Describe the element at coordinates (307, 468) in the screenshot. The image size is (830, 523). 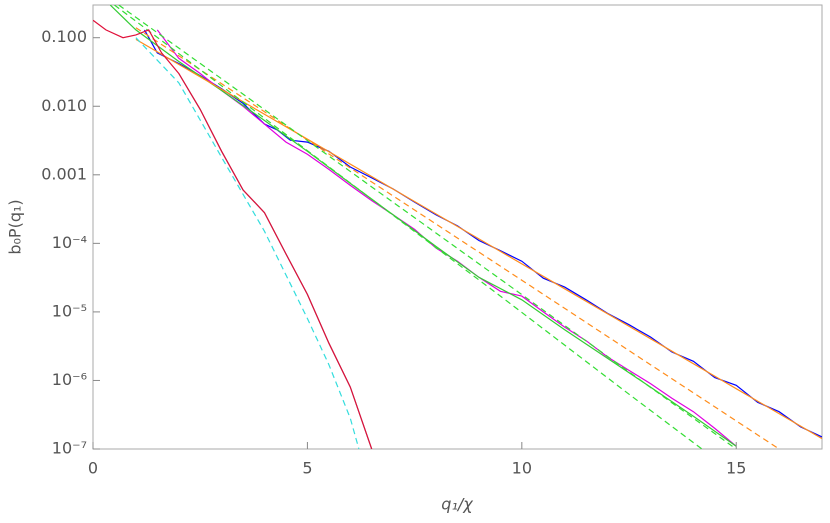
I see `x-tick-label: 5` at that location.